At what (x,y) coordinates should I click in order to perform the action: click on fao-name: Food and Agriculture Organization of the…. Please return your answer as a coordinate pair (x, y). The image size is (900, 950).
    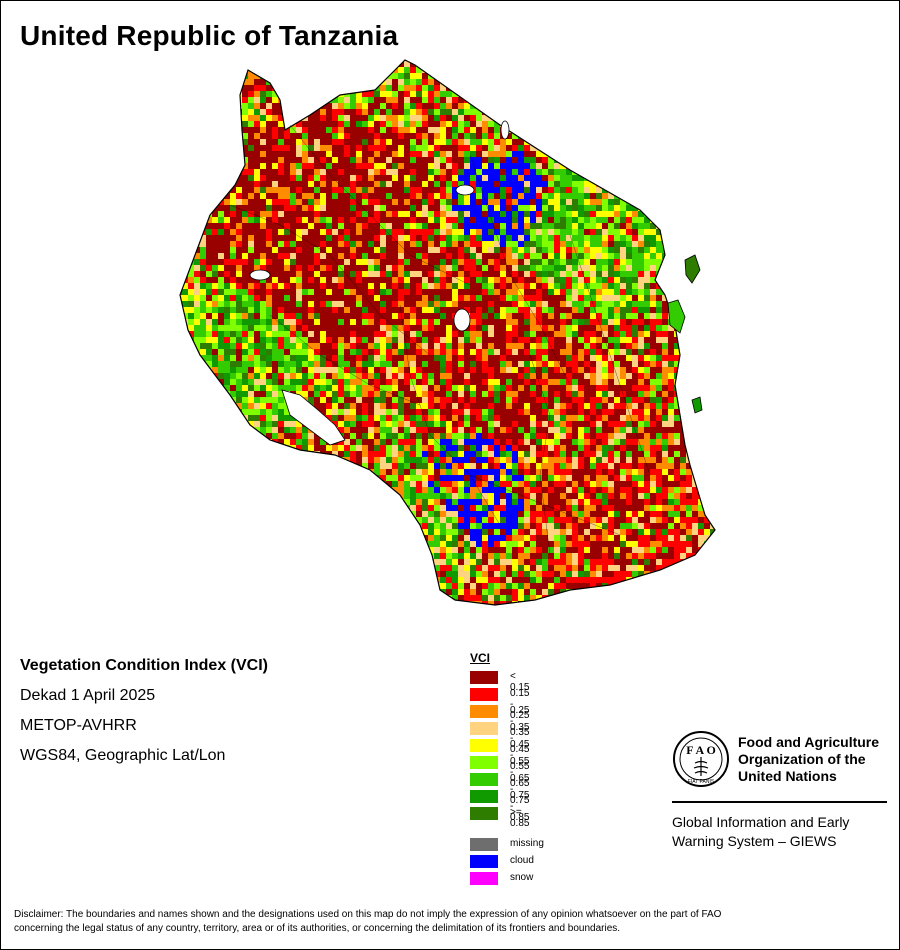
    Looking at the image, I should click on (818, 759).